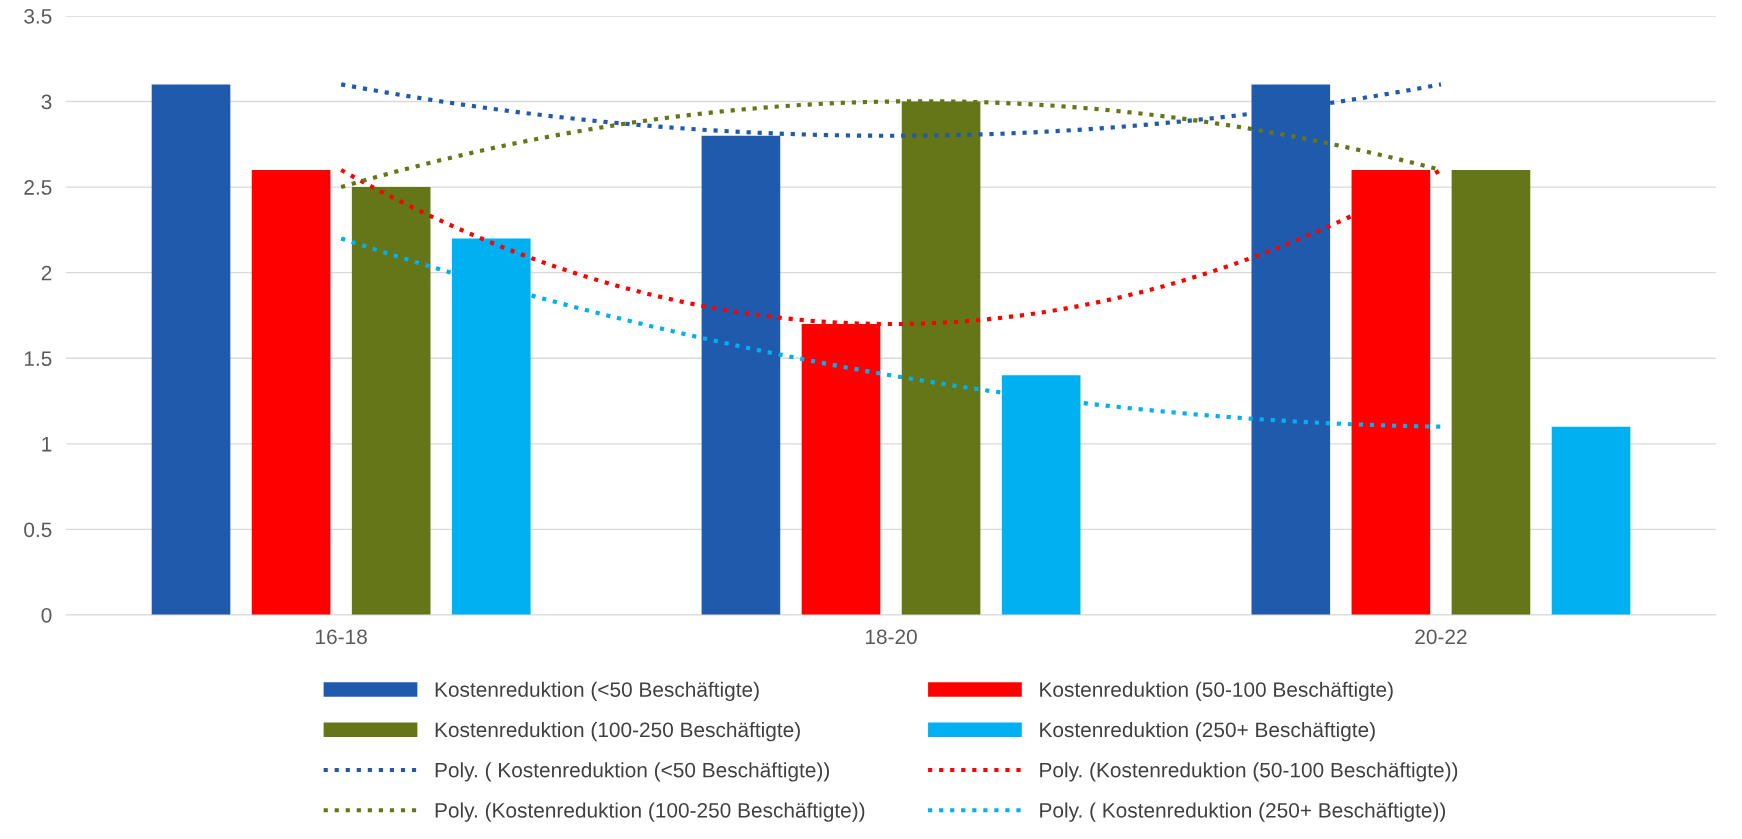  I want to click on legend-label: Kostenreduktion (100-250 Beschäftigte), so click(617, 731).